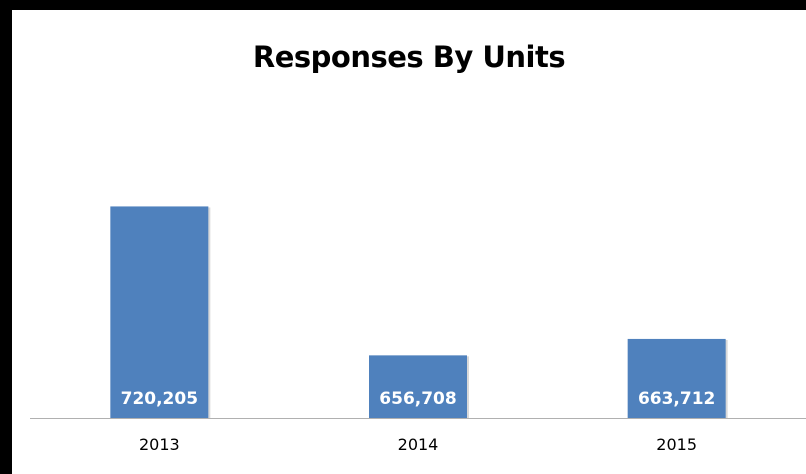 This screenshot has width=806, height=474. What do you see at coordinates (159, 312) in the screenshot?
I see `bar-2013` at bounding box center [159, 312].